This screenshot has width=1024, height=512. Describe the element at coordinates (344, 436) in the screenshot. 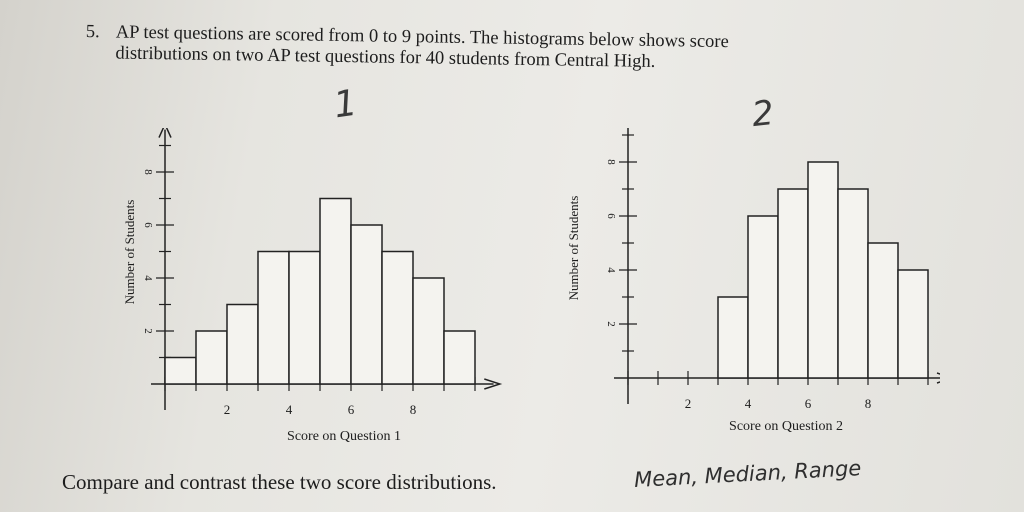

I see `x-axis-label: Score on Question 1` at that location.